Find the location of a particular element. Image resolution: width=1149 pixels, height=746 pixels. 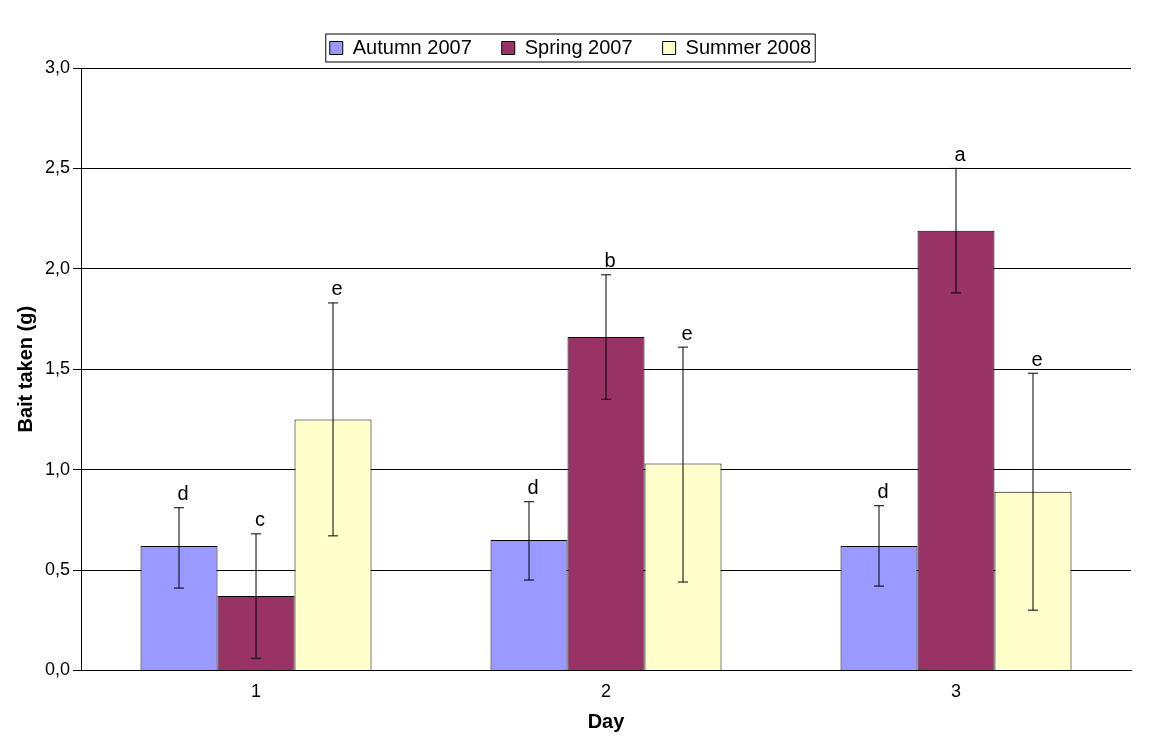

y-tick-label: 3,0 is located at coordinates (57, 66).